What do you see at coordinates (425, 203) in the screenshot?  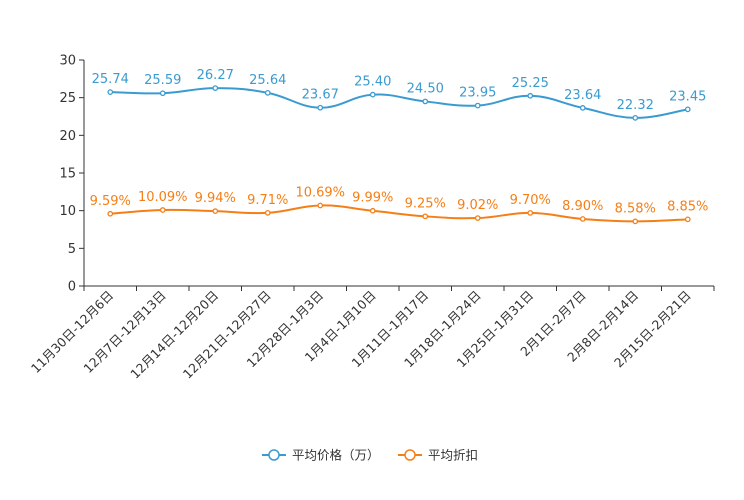 I see `data-label: 9.25%` at bounding box center [425, 203].